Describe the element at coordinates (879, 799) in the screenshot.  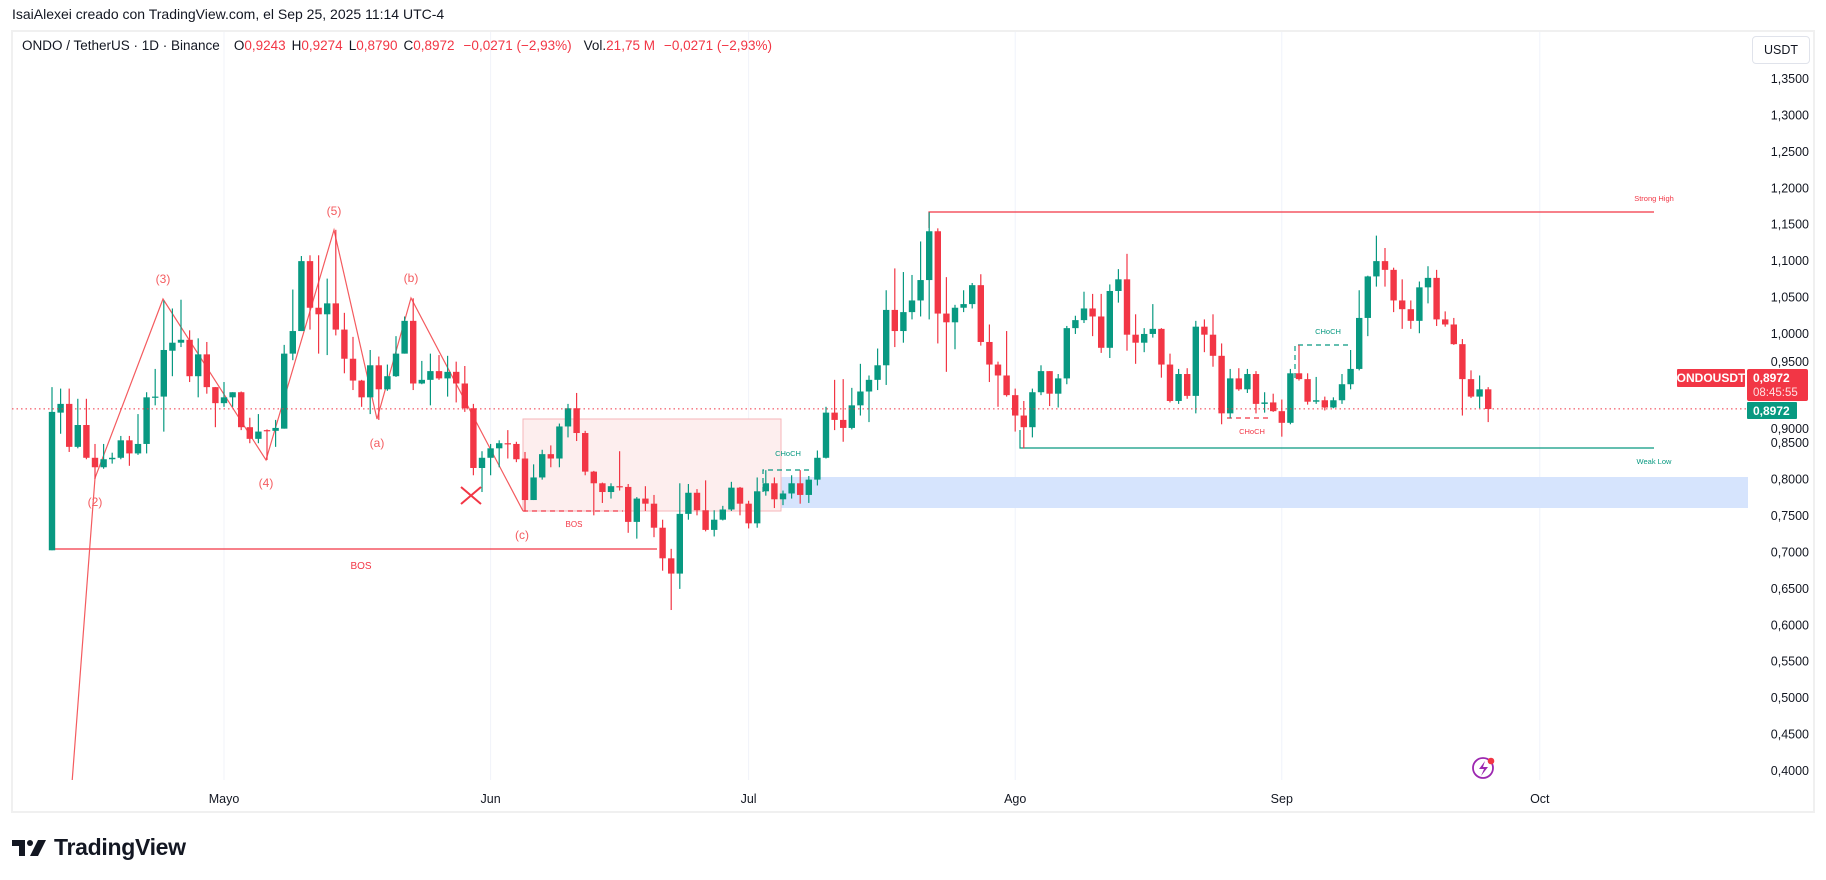
I see `time-axis: Mayo Jun Jul Ago Sep Oct` at that location.